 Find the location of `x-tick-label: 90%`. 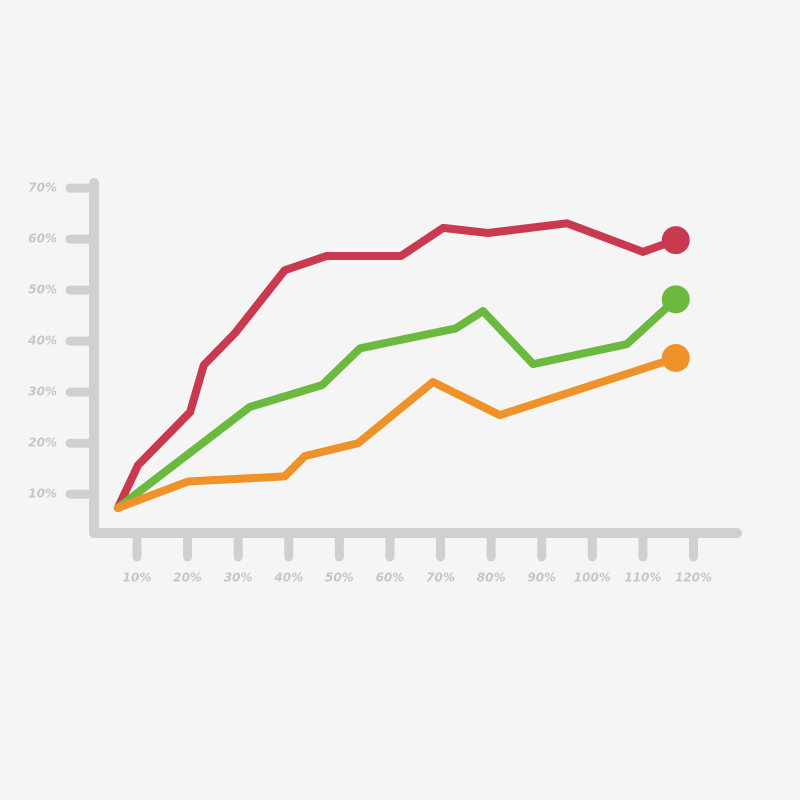

x-tick-label: 90% is located at coordinates (541, 578).